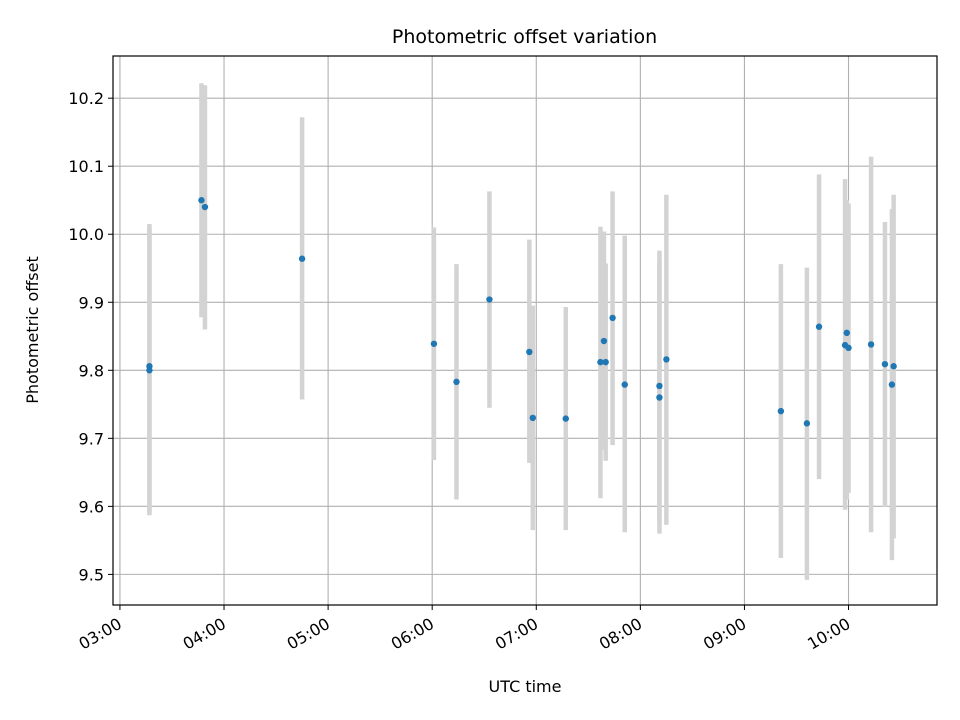  What do you see at coordinates (91, 438) in the screenshot?
I see `y-tick-label: 9.7` at bounding box center [91, 438].